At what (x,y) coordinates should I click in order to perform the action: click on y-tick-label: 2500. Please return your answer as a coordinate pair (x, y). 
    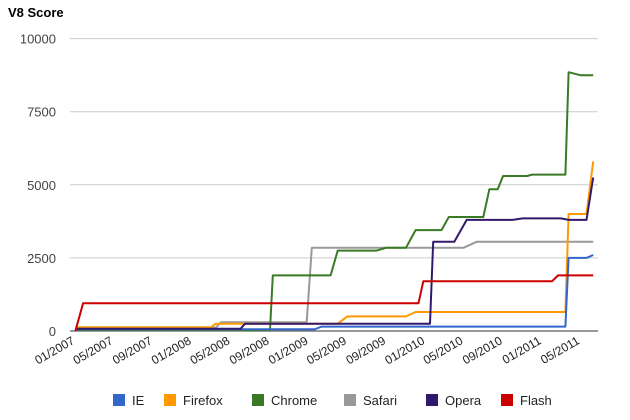
    Looking at the image, I should click on (41, 258).